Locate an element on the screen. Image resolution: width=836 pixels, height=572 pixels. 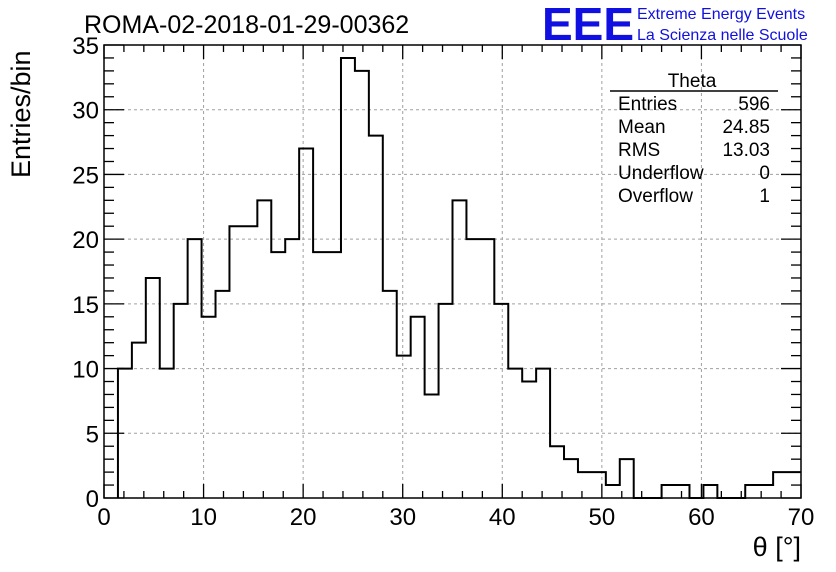
x-tick-label: 40 is located at coordinates (502, 517).